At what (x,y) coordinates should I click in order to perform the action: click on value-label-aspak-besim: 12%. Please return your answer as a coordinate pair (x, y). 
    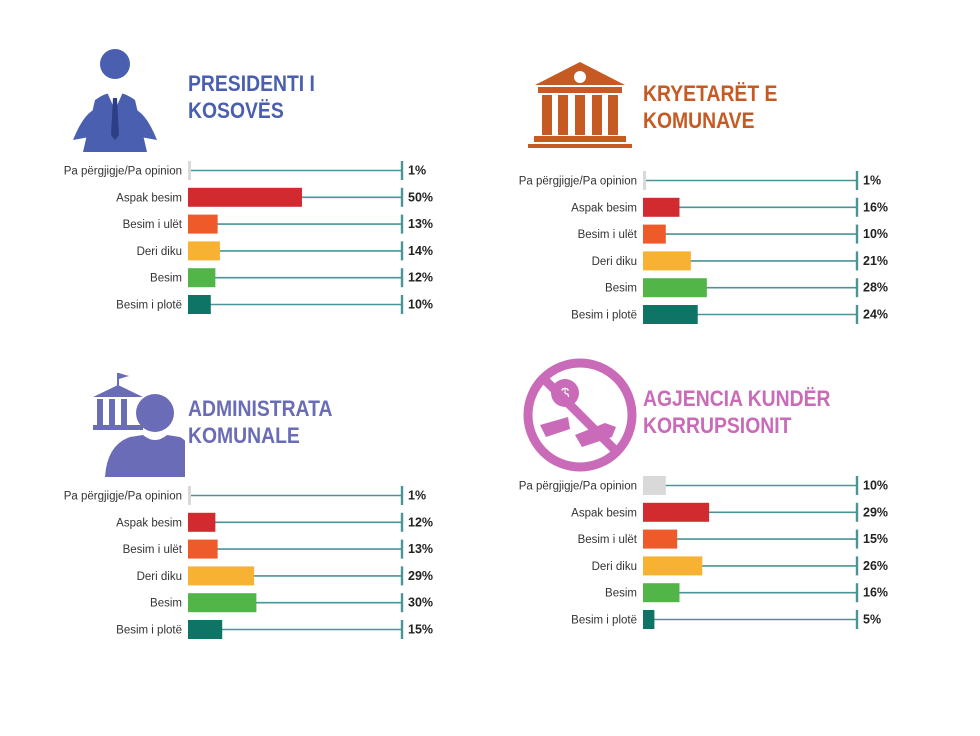
    Looking at the image, I should click on (420, 522).